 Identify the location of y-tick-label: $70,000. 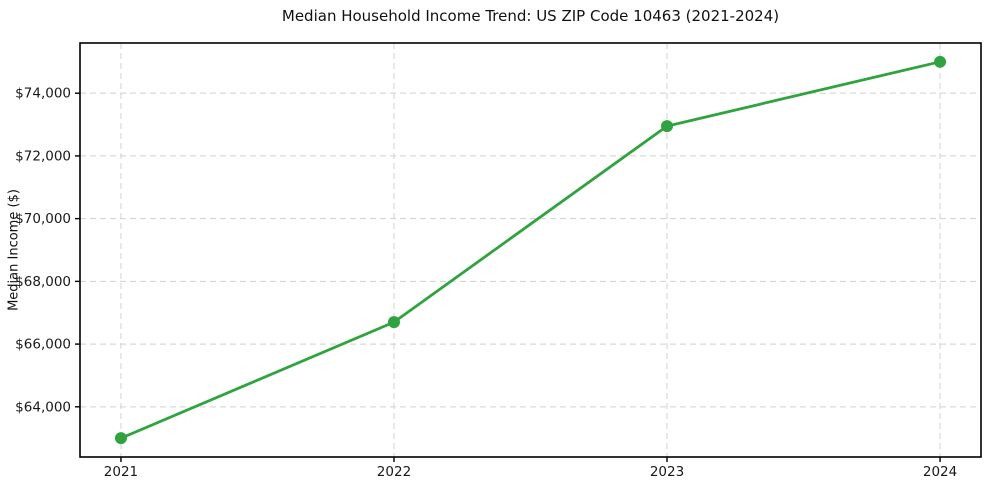
(43, 219).